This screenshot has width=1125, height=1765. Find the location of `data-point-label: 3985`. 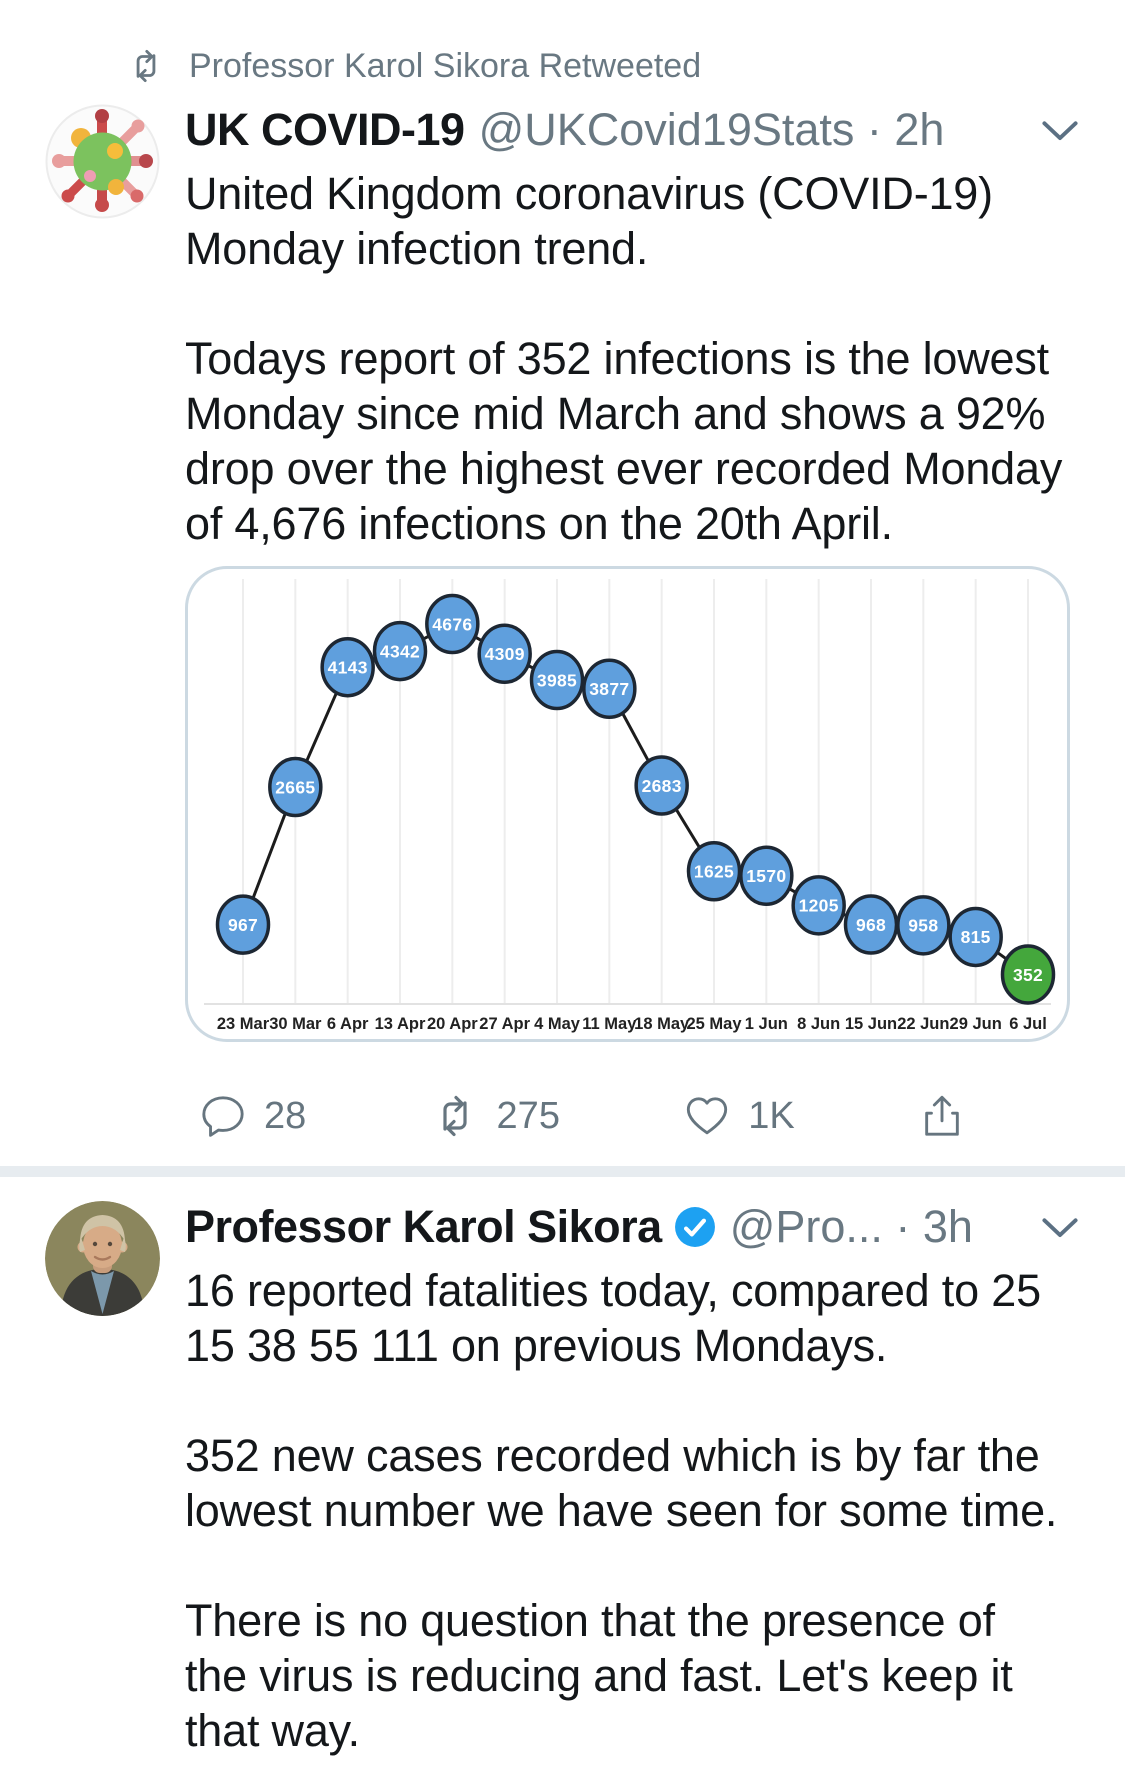

data-point-label: 3985 is located at coordinates (557, 680).